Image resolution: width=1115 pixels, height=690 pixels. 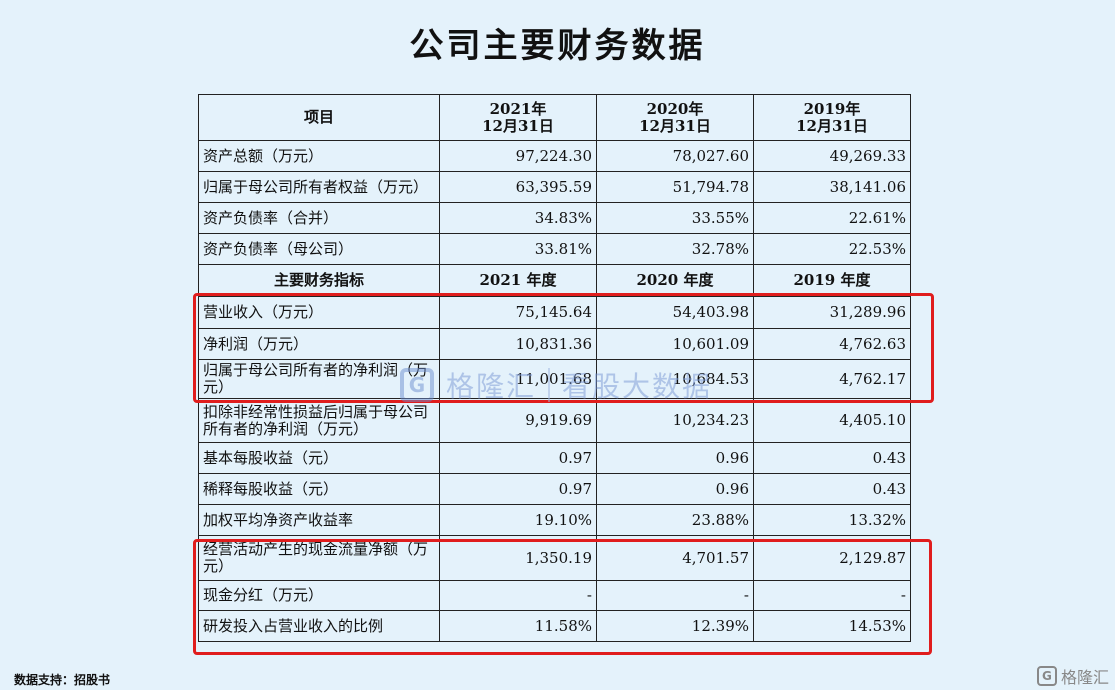 I want to click on table-row: 资产负债率（母公司） 33.81% 32.78% 22.53%, so click(x=554, y=249).